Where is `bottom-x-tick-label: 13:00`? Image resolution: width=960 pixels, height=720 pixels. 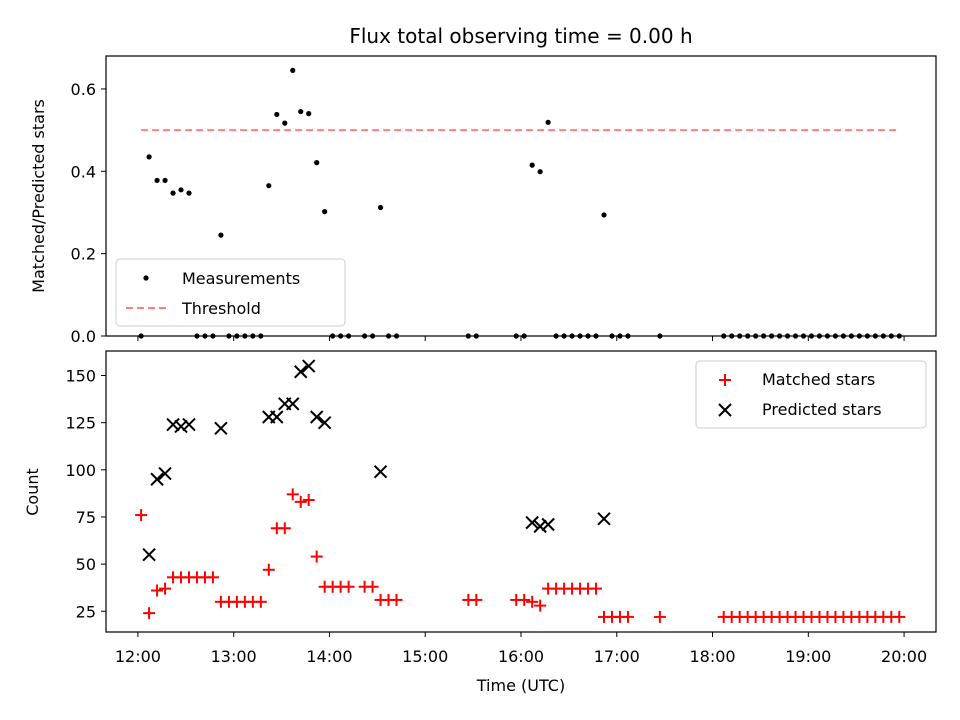
bottom-x-tick-label: 13:00 is located at coordinates (234, 656).